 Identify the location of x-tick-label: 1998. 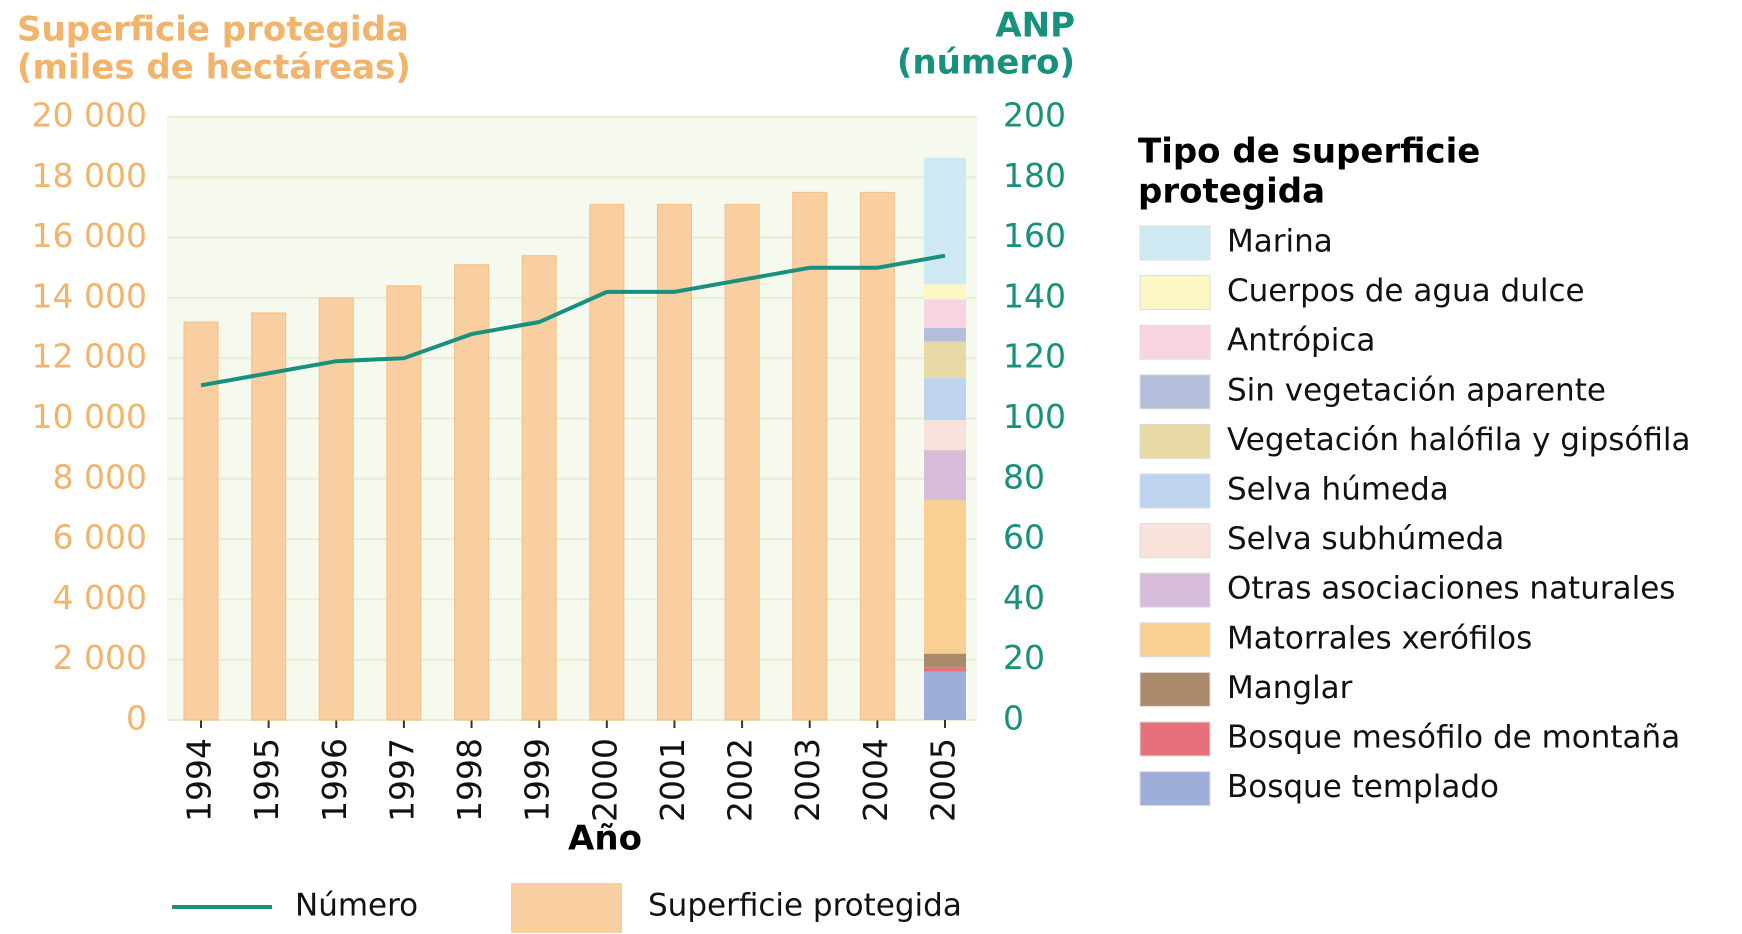
(469, 780).